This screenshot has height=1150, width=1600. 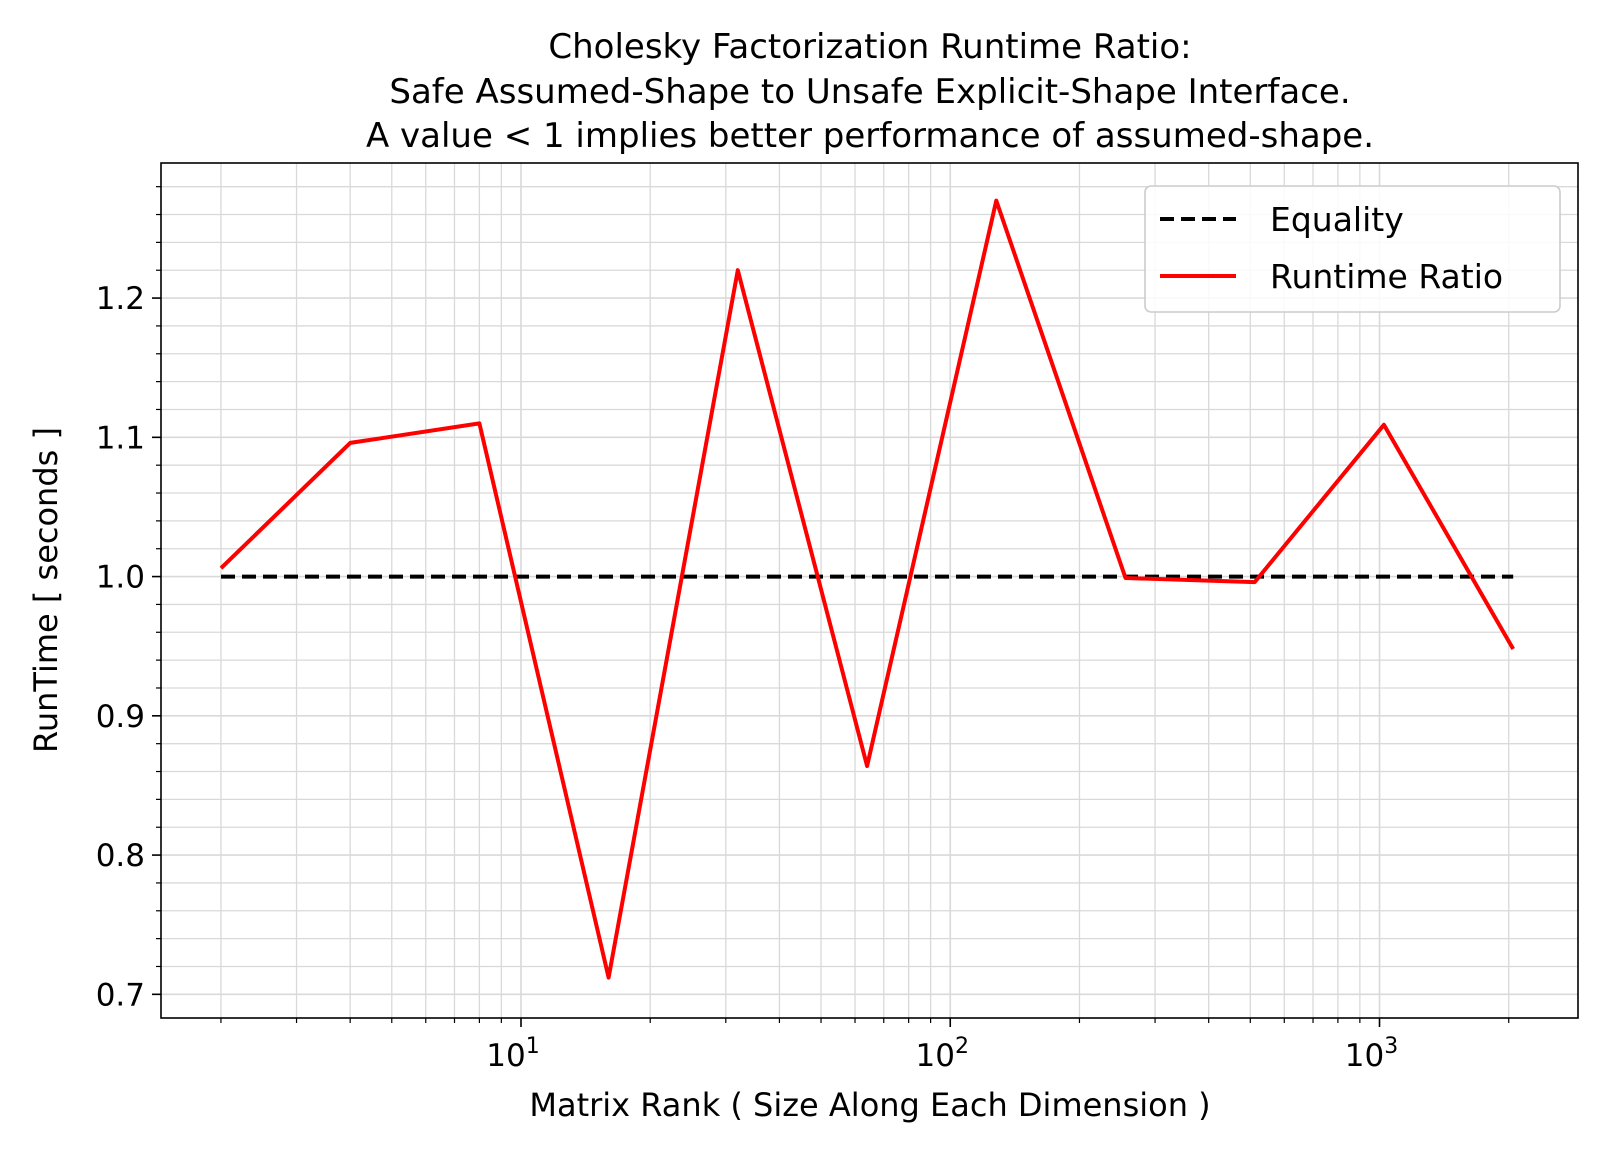 I want to click on title-line-1: Cholesky Factorization Runtime Ratio:, so click(x=869, y=47).